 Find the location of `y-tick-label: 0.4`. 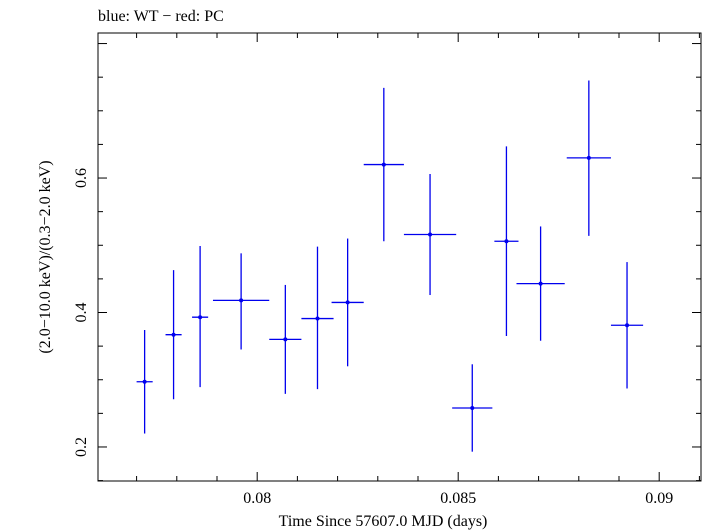

y-tick-label: 0.4 is located at coordinates (81, 313).